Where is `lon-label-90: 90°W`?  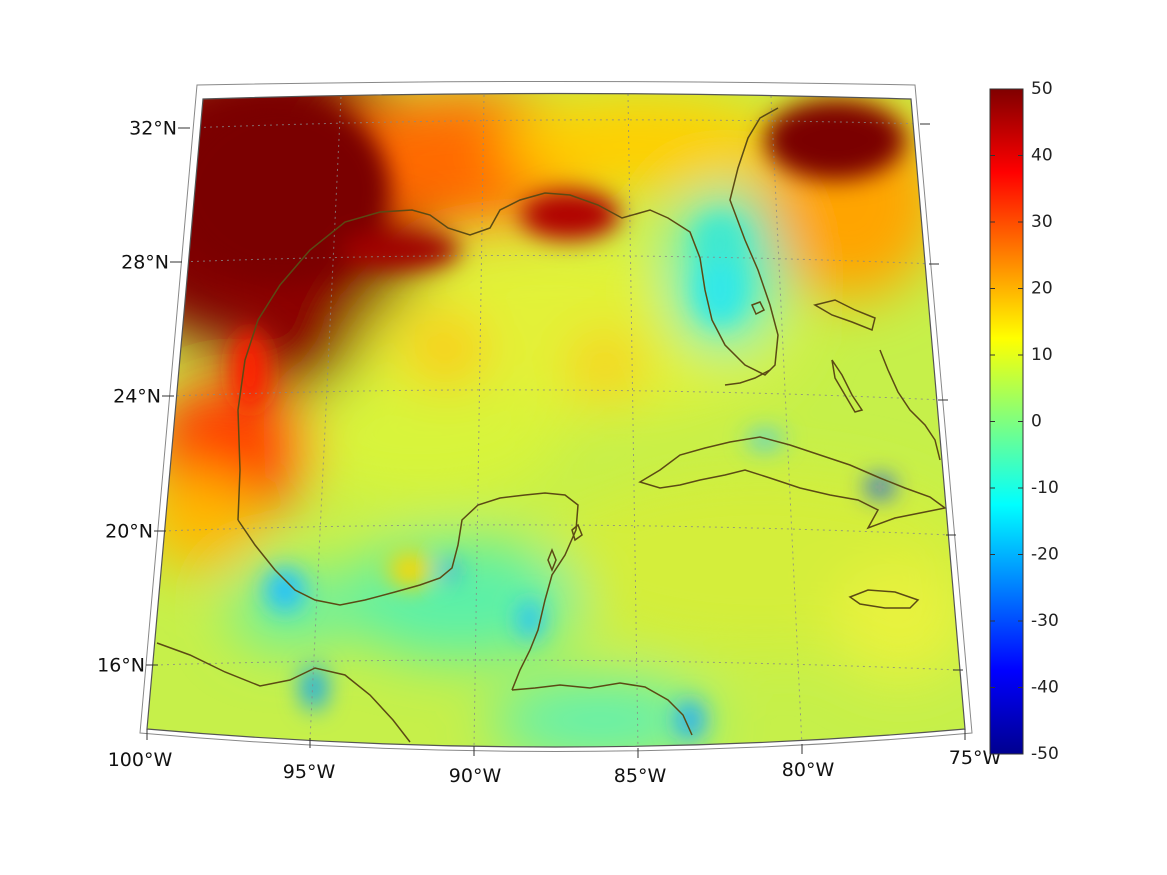 lon-label-90: 90°W is located at coordinates (475, 776).